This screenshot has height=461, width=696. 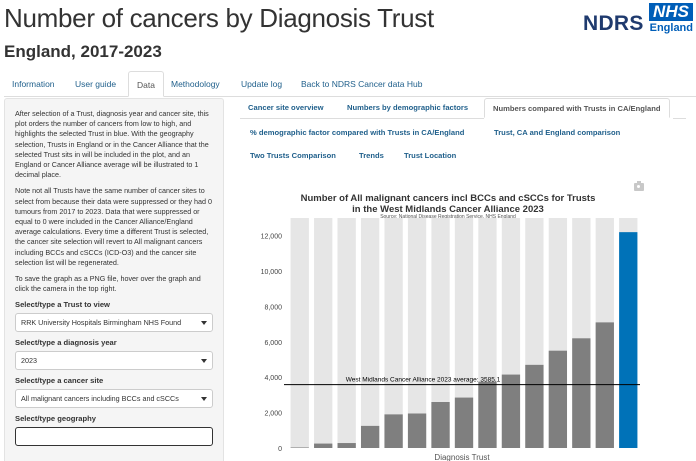 I want to click on subtab-trust-location: Trust Location, so click(x=430, y=155).